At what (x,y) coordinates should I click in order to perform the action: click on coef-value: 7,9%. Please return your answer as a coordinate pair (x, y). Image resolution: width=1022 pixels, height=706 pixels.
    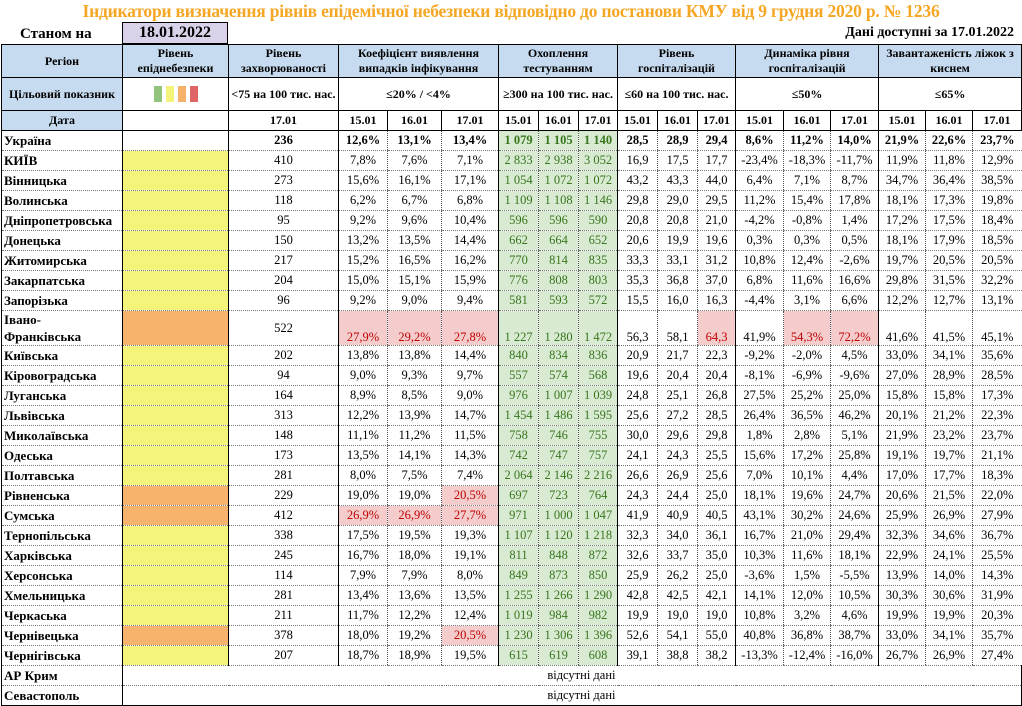
    Looking at the image, I should click on (414, 575).